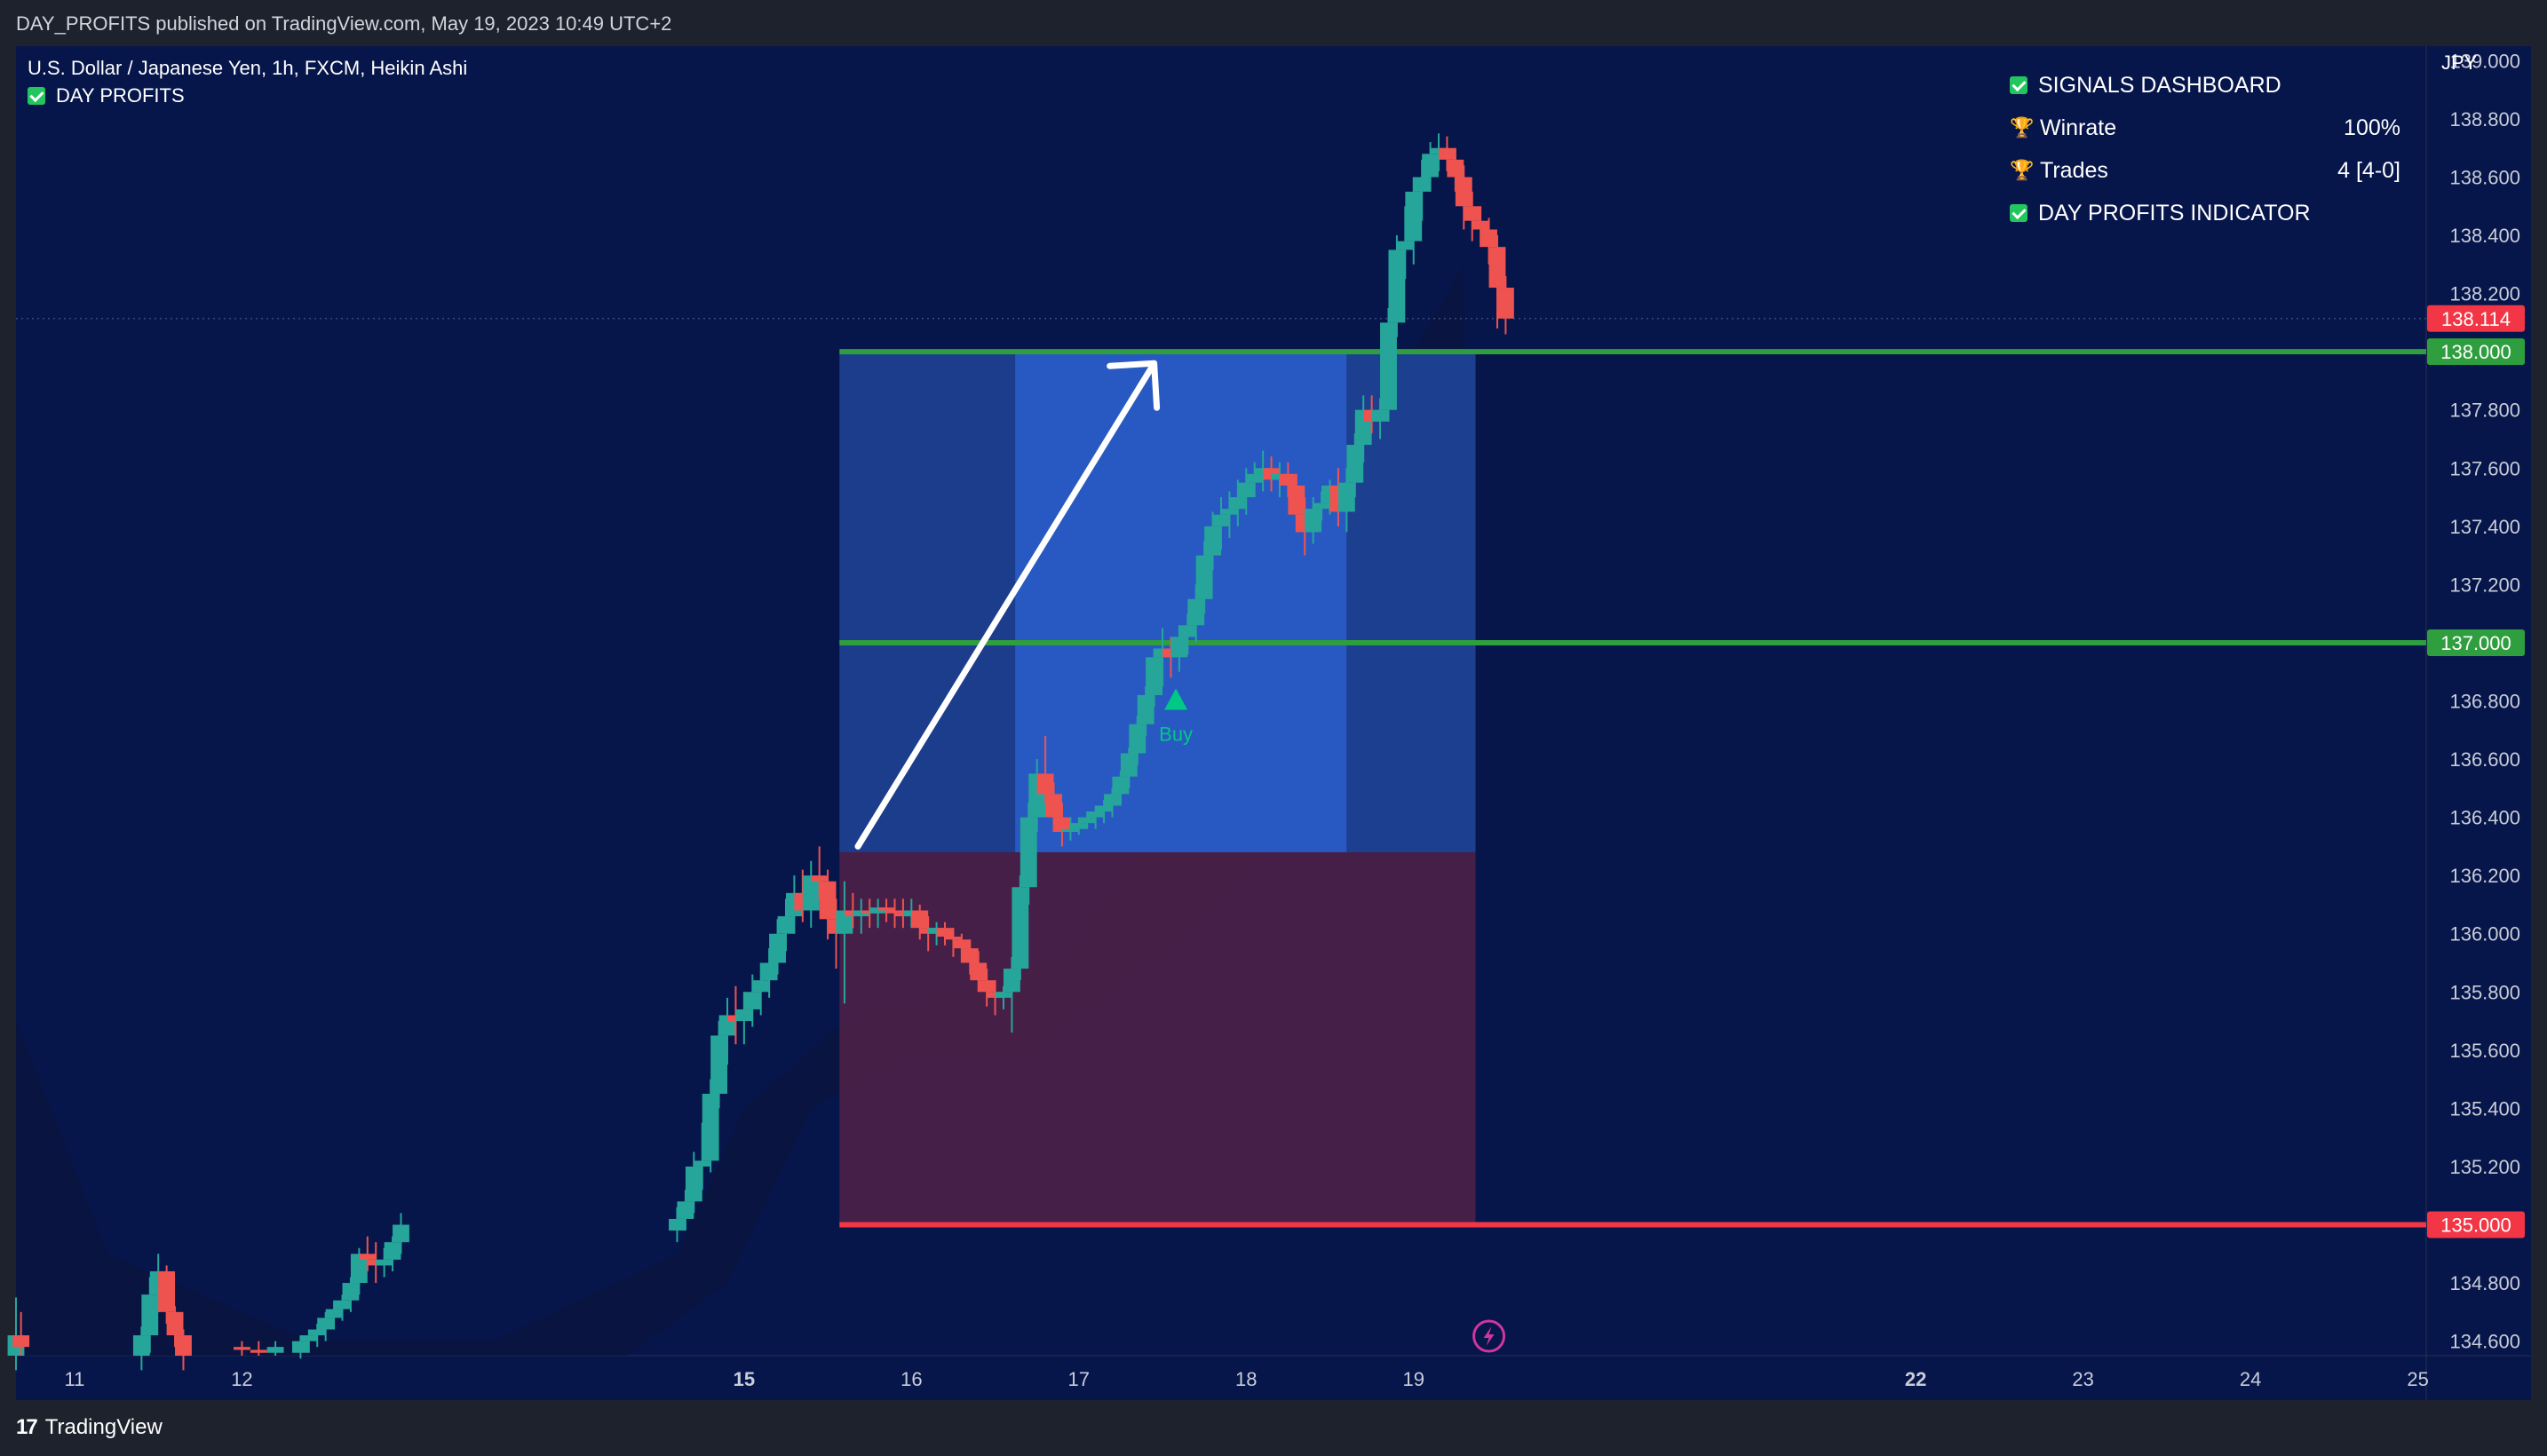  I want to click on x-tick-label: 25, so click(2417, 1379).